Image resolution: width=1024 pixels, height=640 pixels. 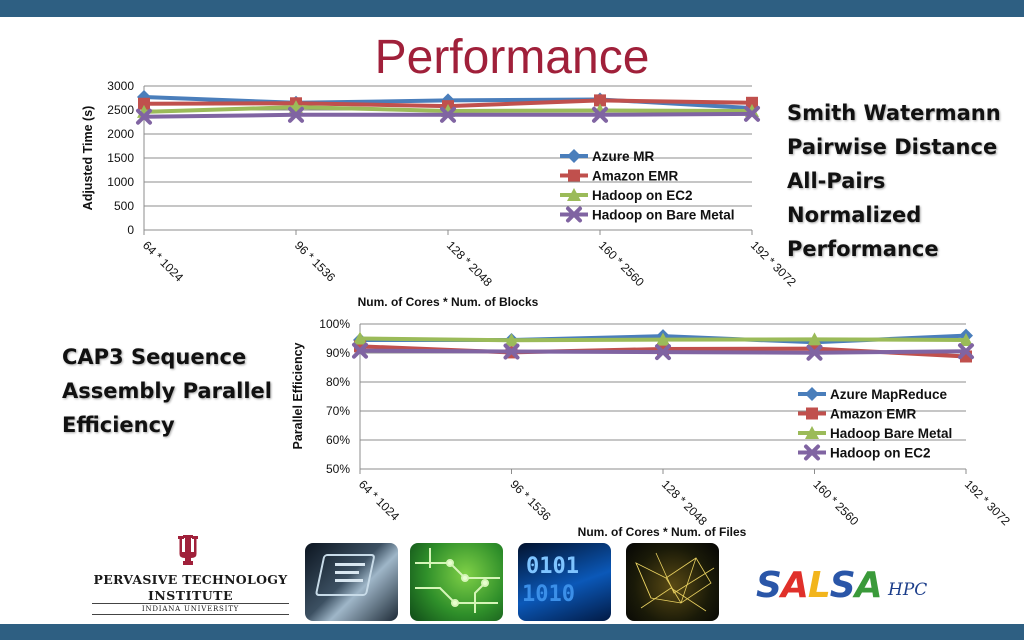 I want to click on pti-line1: PERVASIVE TECHNOLOGY, so click(x=190, y=579).